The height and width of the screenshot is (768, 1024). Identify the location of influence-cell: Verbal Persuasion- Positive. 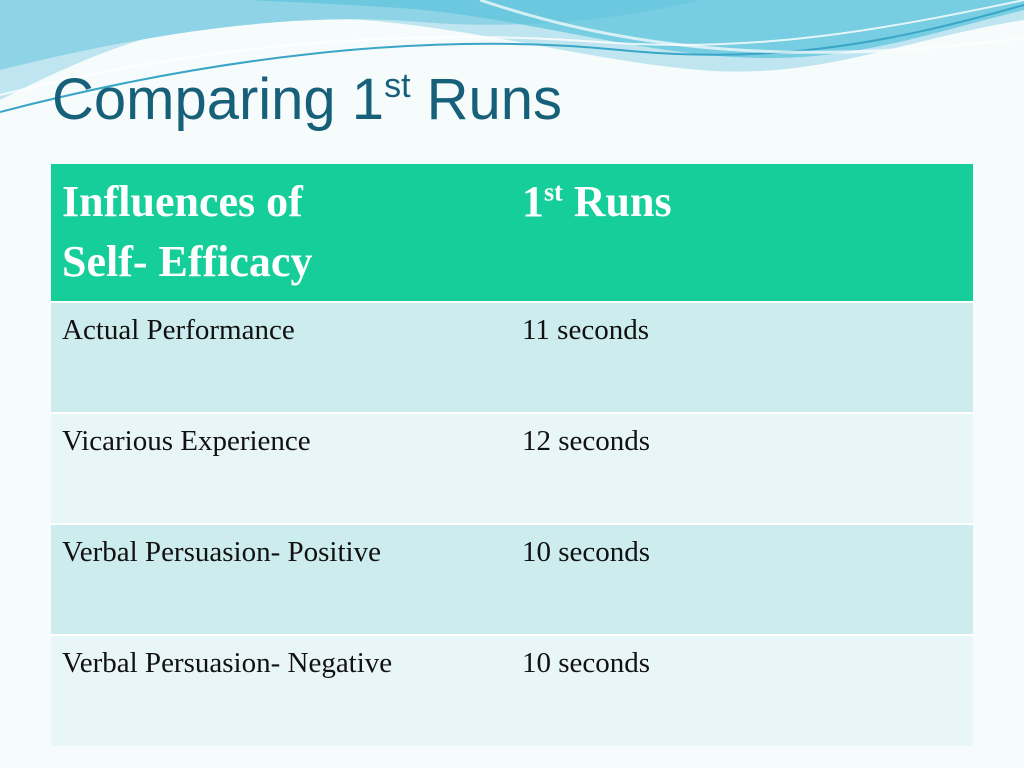
(281, 579).